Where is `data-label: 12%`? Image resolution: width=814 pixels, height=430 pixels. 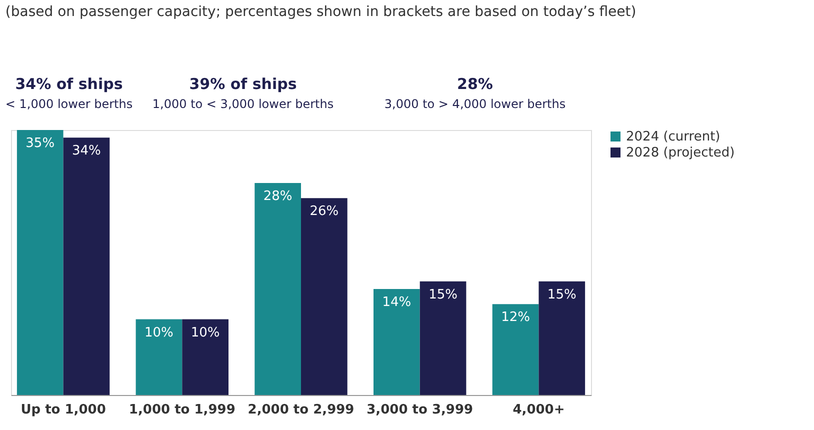
data-label: 12% is located at coordinates (515, 318).